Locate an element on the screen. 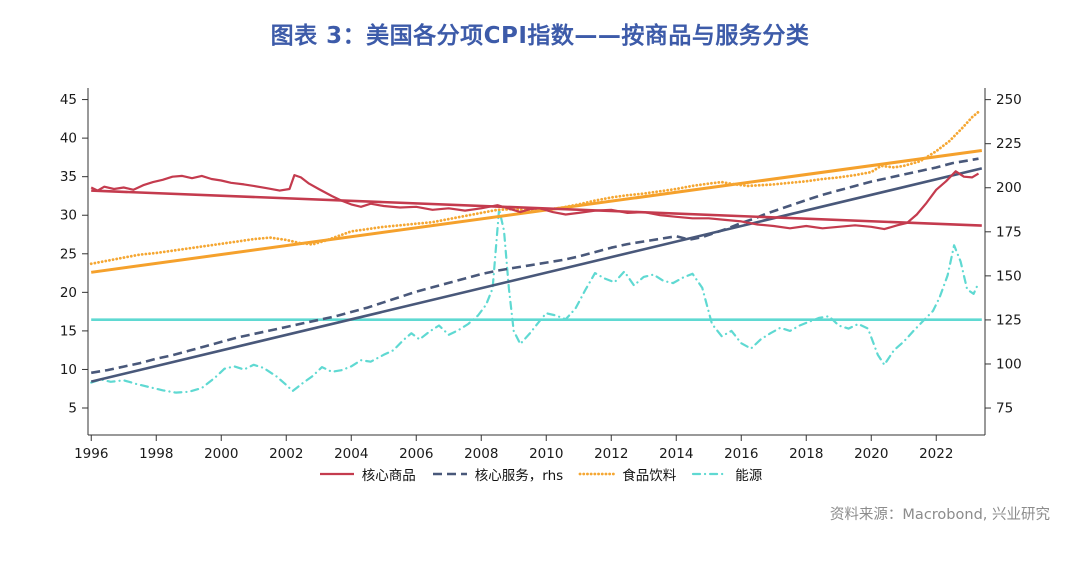 Image resolution: width=1080 pixels, height=567 pixels. svg-text: 2000 is located at coordinates (221, 454).